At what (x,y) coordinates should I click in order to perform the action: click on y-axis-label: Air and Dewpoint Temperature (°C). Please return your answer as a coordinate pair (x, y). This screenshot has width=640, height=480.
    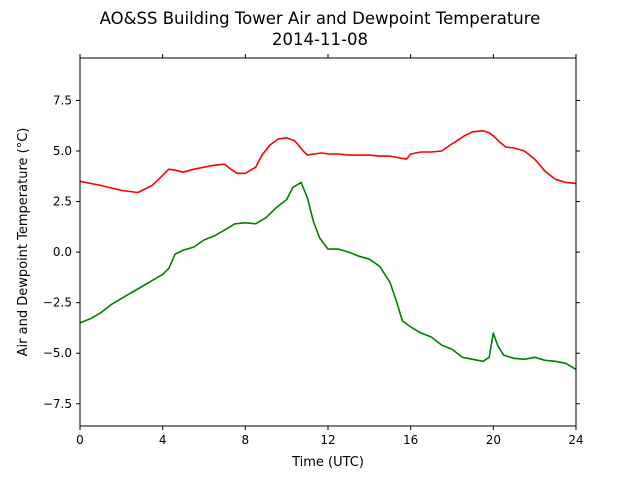
    Looking at the image, I should click on (23, 242).